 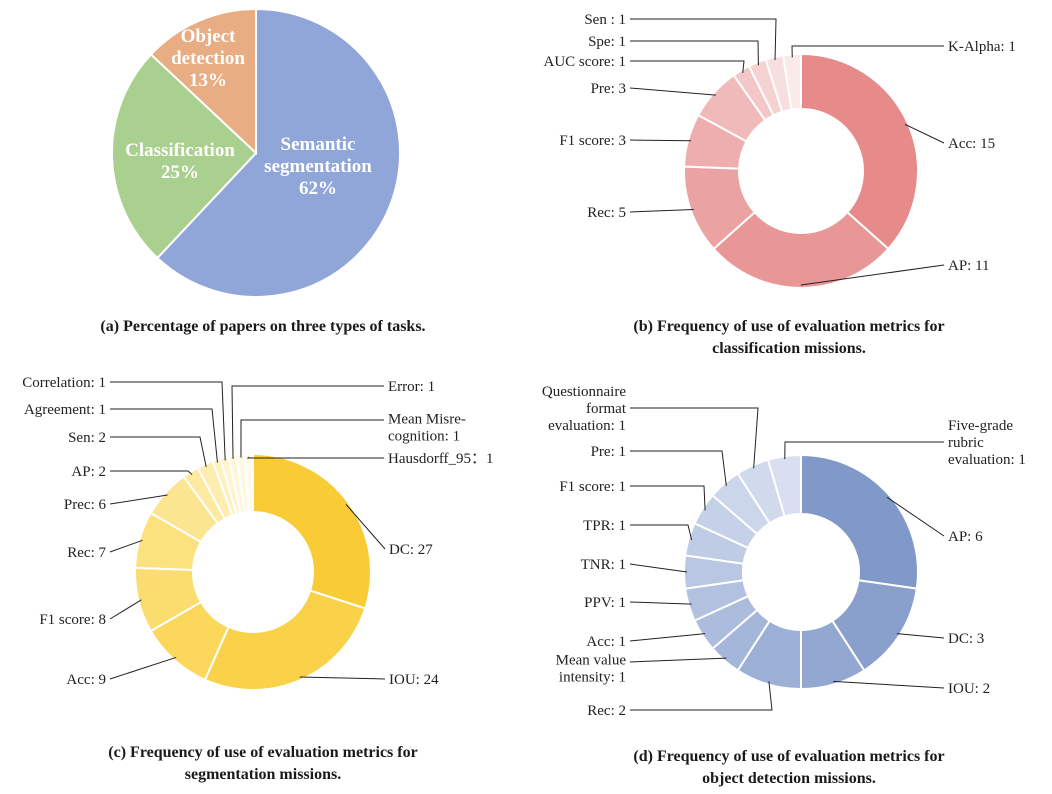 I want to click on donut-label-pre-3: Pre: 3, so click(x=608, y=89).